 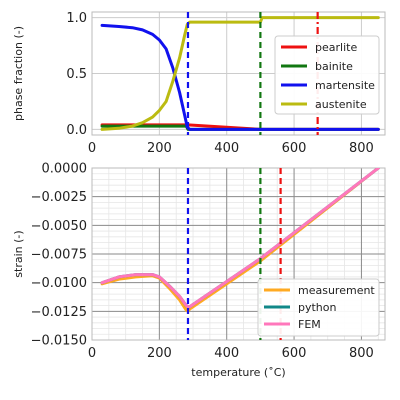 What do you see at coordinates (341, 104) in the screenshot?
I see `legend-label: austenite` at bounding box center [341, 104].